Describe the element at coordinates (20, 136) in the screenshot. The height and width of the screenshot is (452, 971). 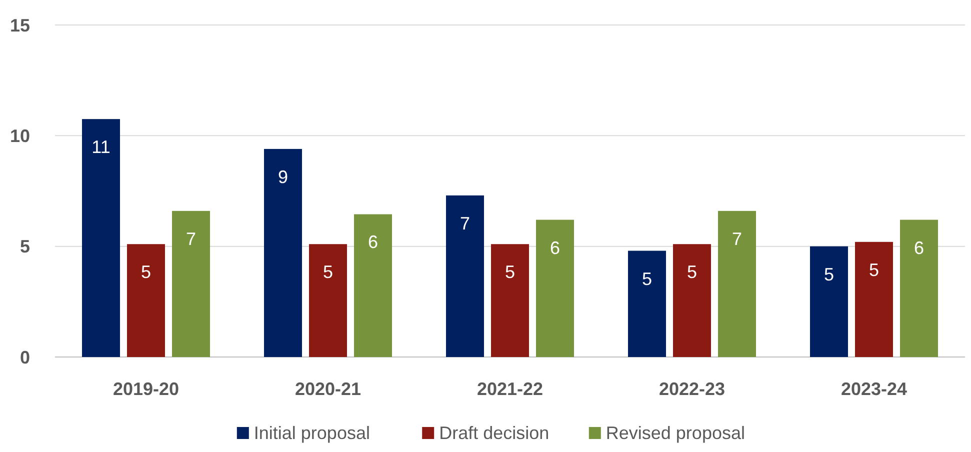
I see `y-tick-label: 10` at that location.